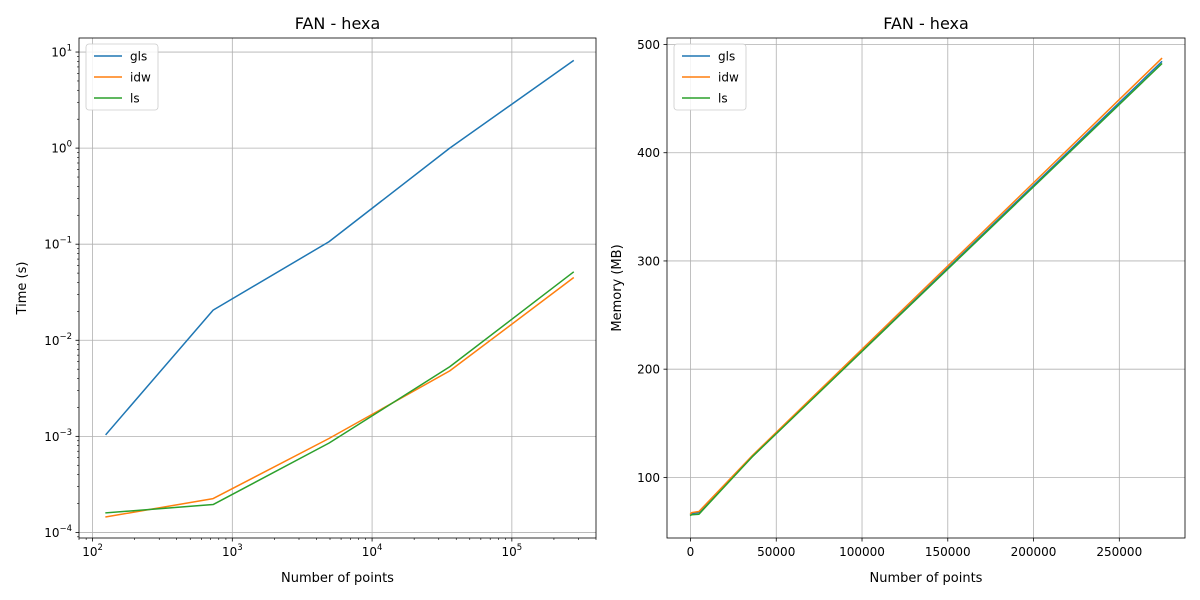 The height and width of the screenshot is (600, 1200). What do you see at coordinates (58, 436) in the screenshot?
I see `y-tick-label: 10⁻³` at bounding box center [58, 436].